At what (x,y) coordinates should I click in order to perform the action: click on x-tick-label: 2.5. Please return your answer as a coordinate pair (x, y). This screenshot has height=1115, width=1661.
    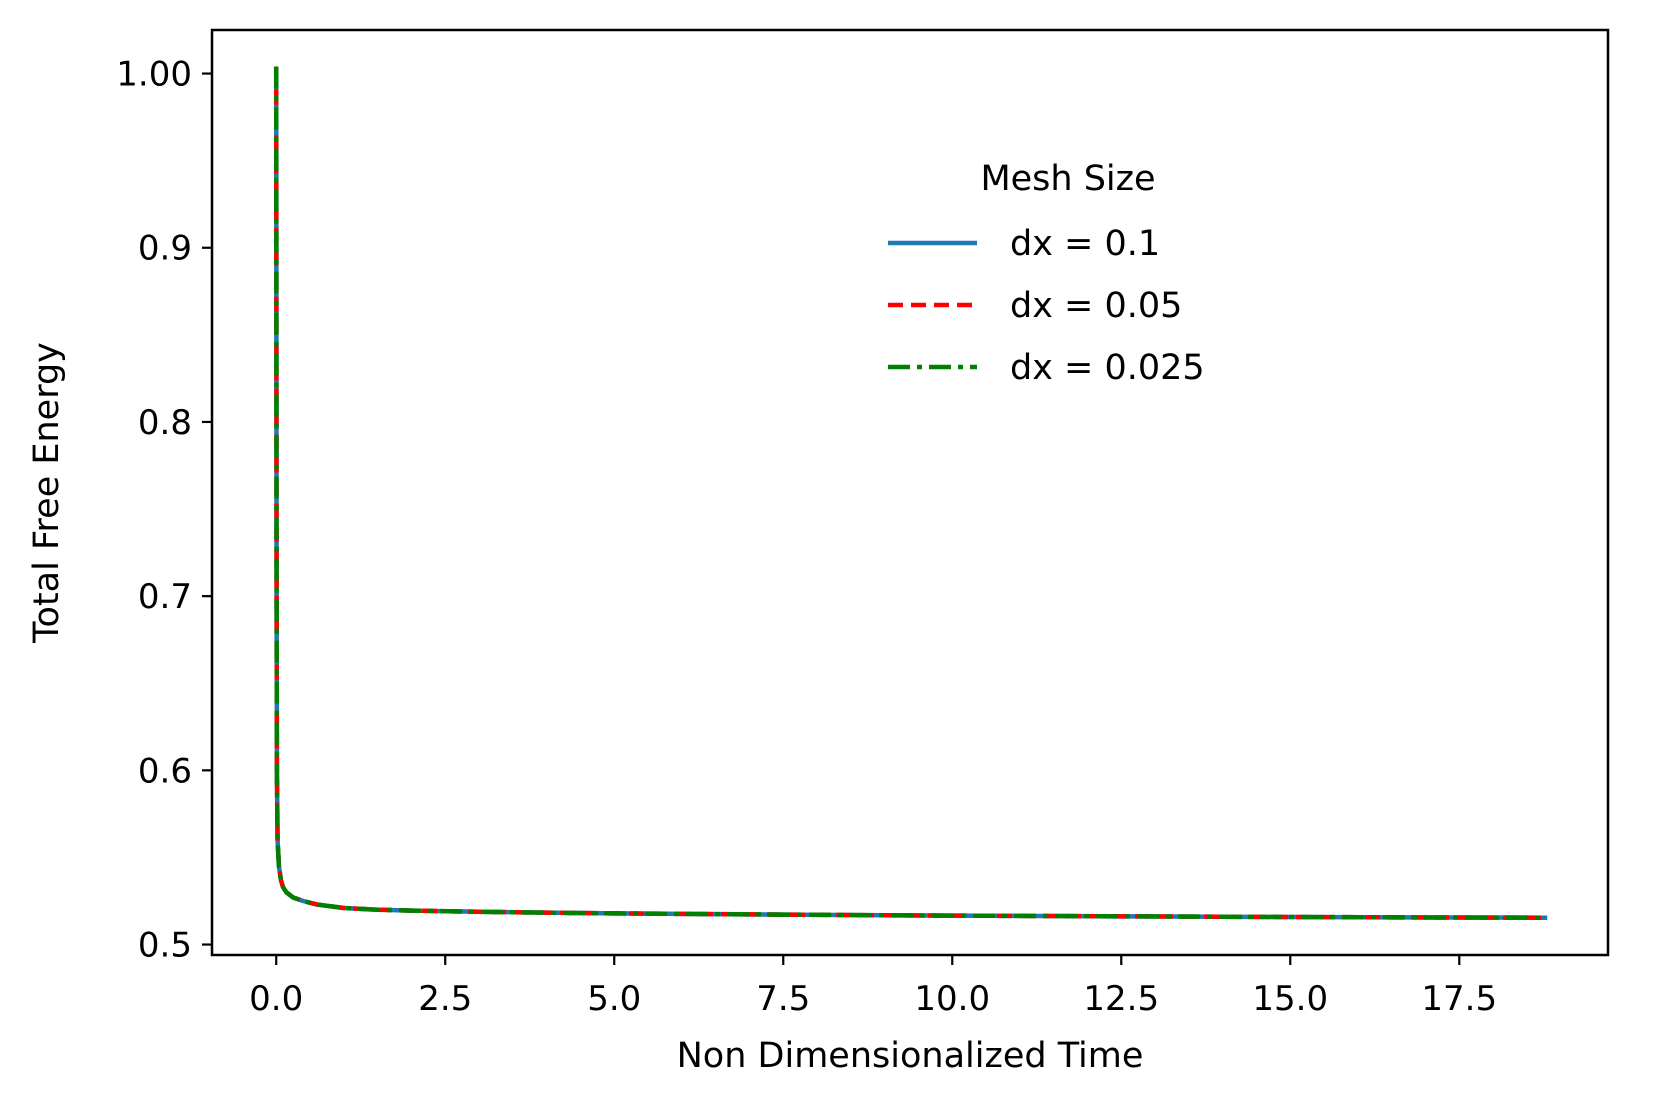
    Looking at the image, I should click on (445, 999).